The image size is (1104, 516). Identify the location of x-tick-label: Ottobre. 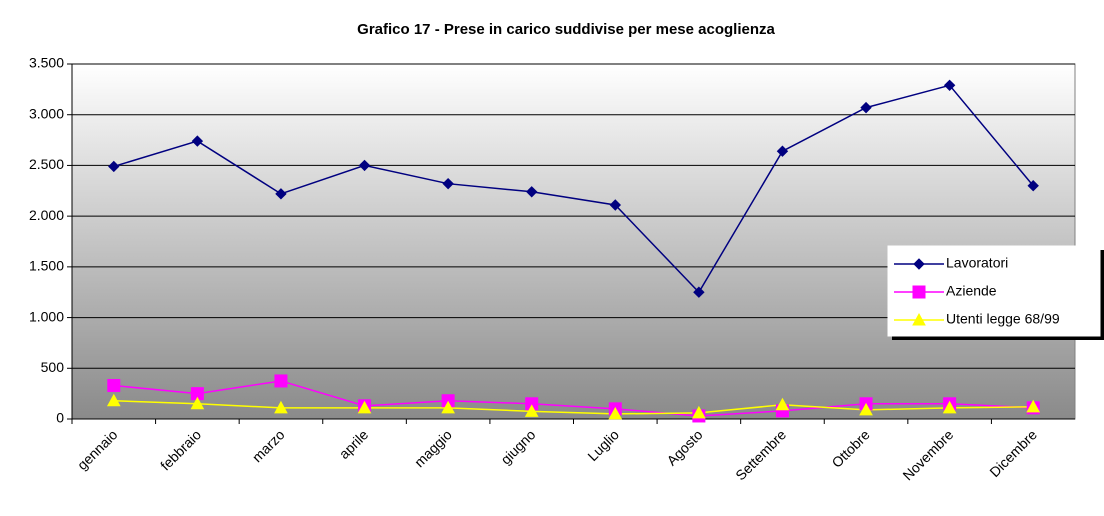
(850, 448).